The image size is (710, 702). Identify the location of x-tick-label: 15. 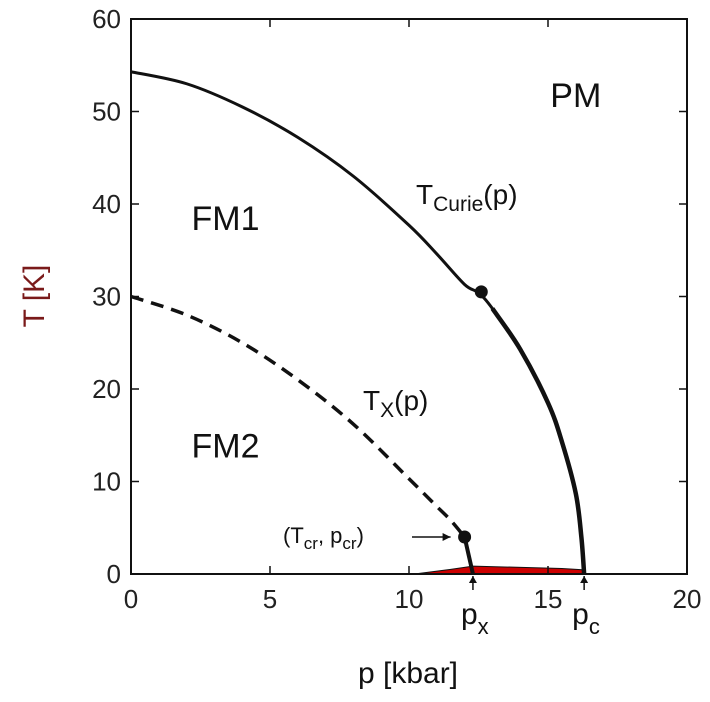
(548, 599).